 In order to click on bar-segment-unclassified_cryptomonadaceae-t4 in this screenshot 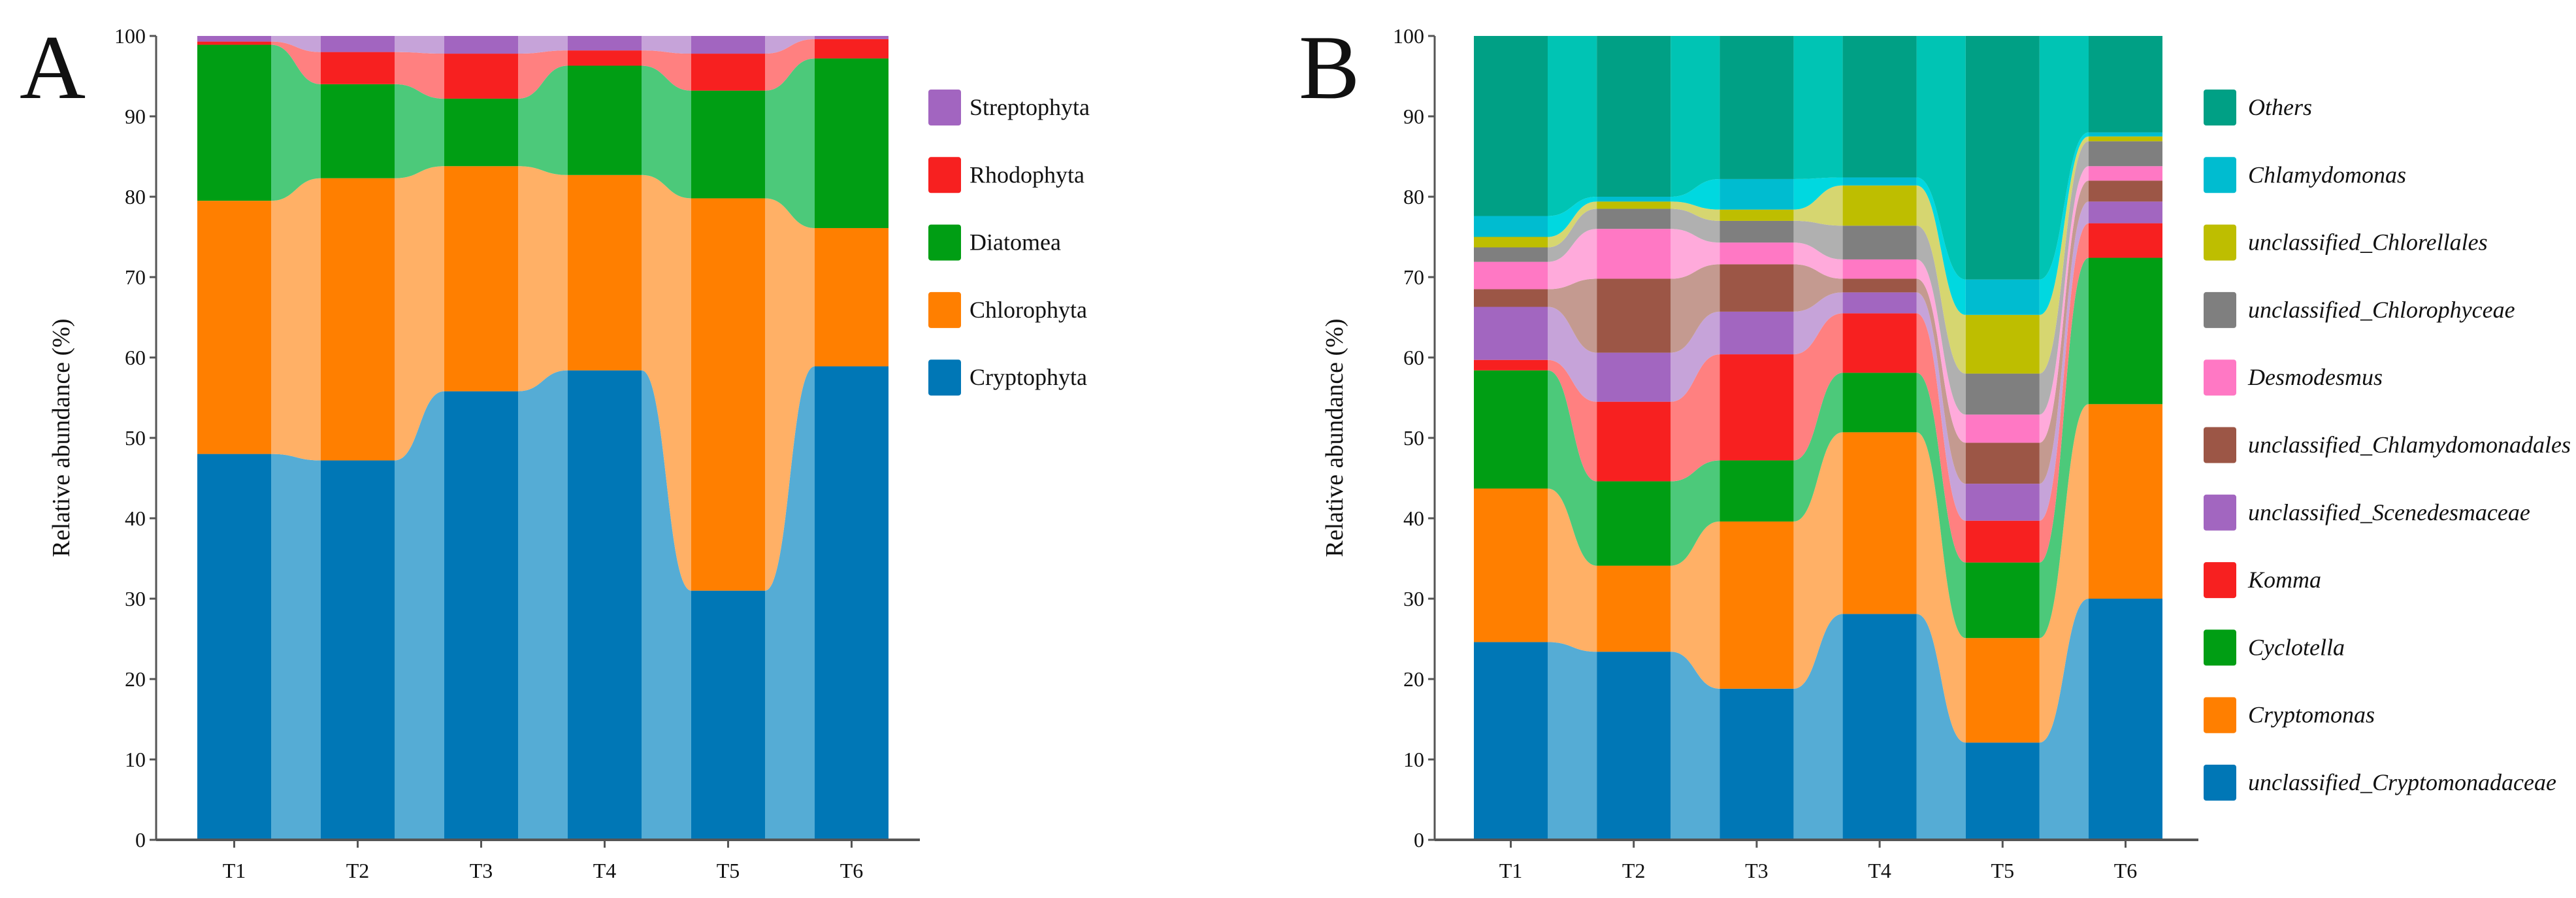, I will do `click(1879, 727)`.